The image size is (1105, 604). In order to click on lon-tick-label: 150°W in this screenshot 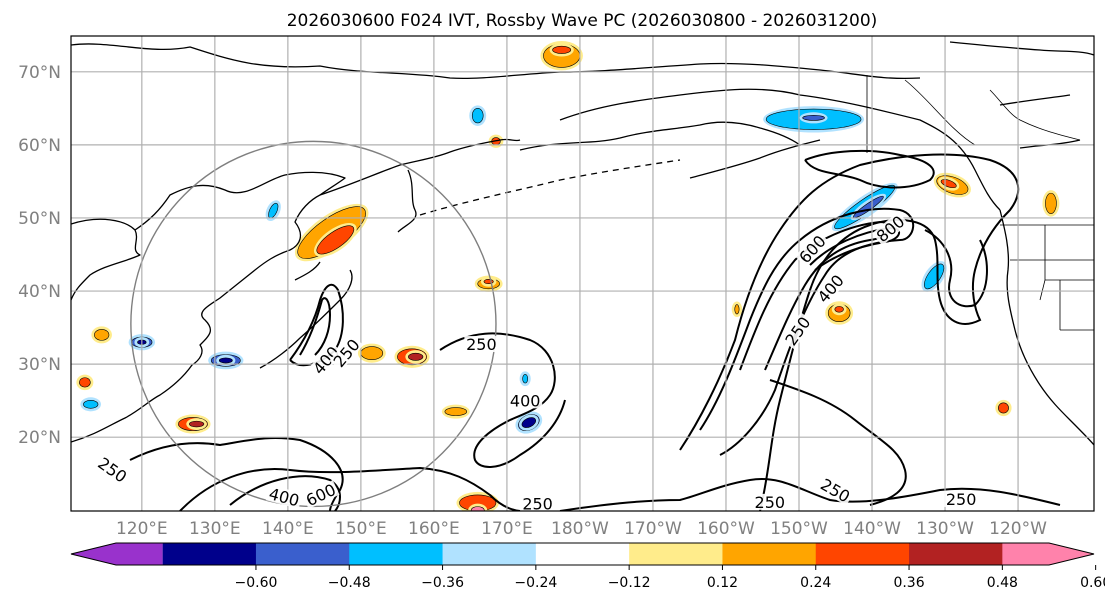, I will do `click(799, 529)`.